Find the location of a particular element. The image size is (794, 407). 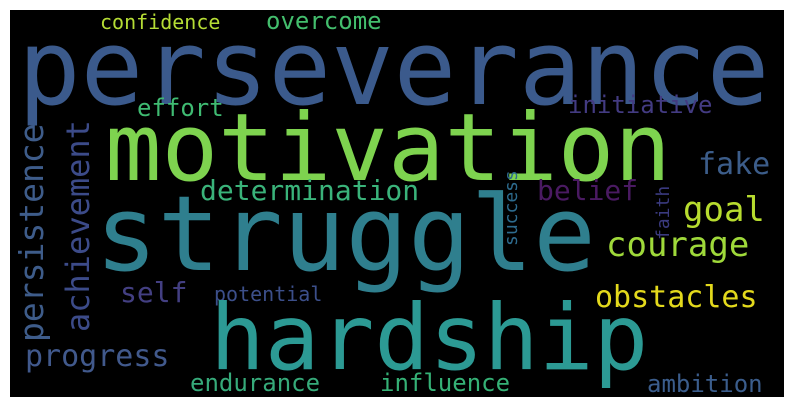

word-effort: effort is located at coordinates (180, 108).